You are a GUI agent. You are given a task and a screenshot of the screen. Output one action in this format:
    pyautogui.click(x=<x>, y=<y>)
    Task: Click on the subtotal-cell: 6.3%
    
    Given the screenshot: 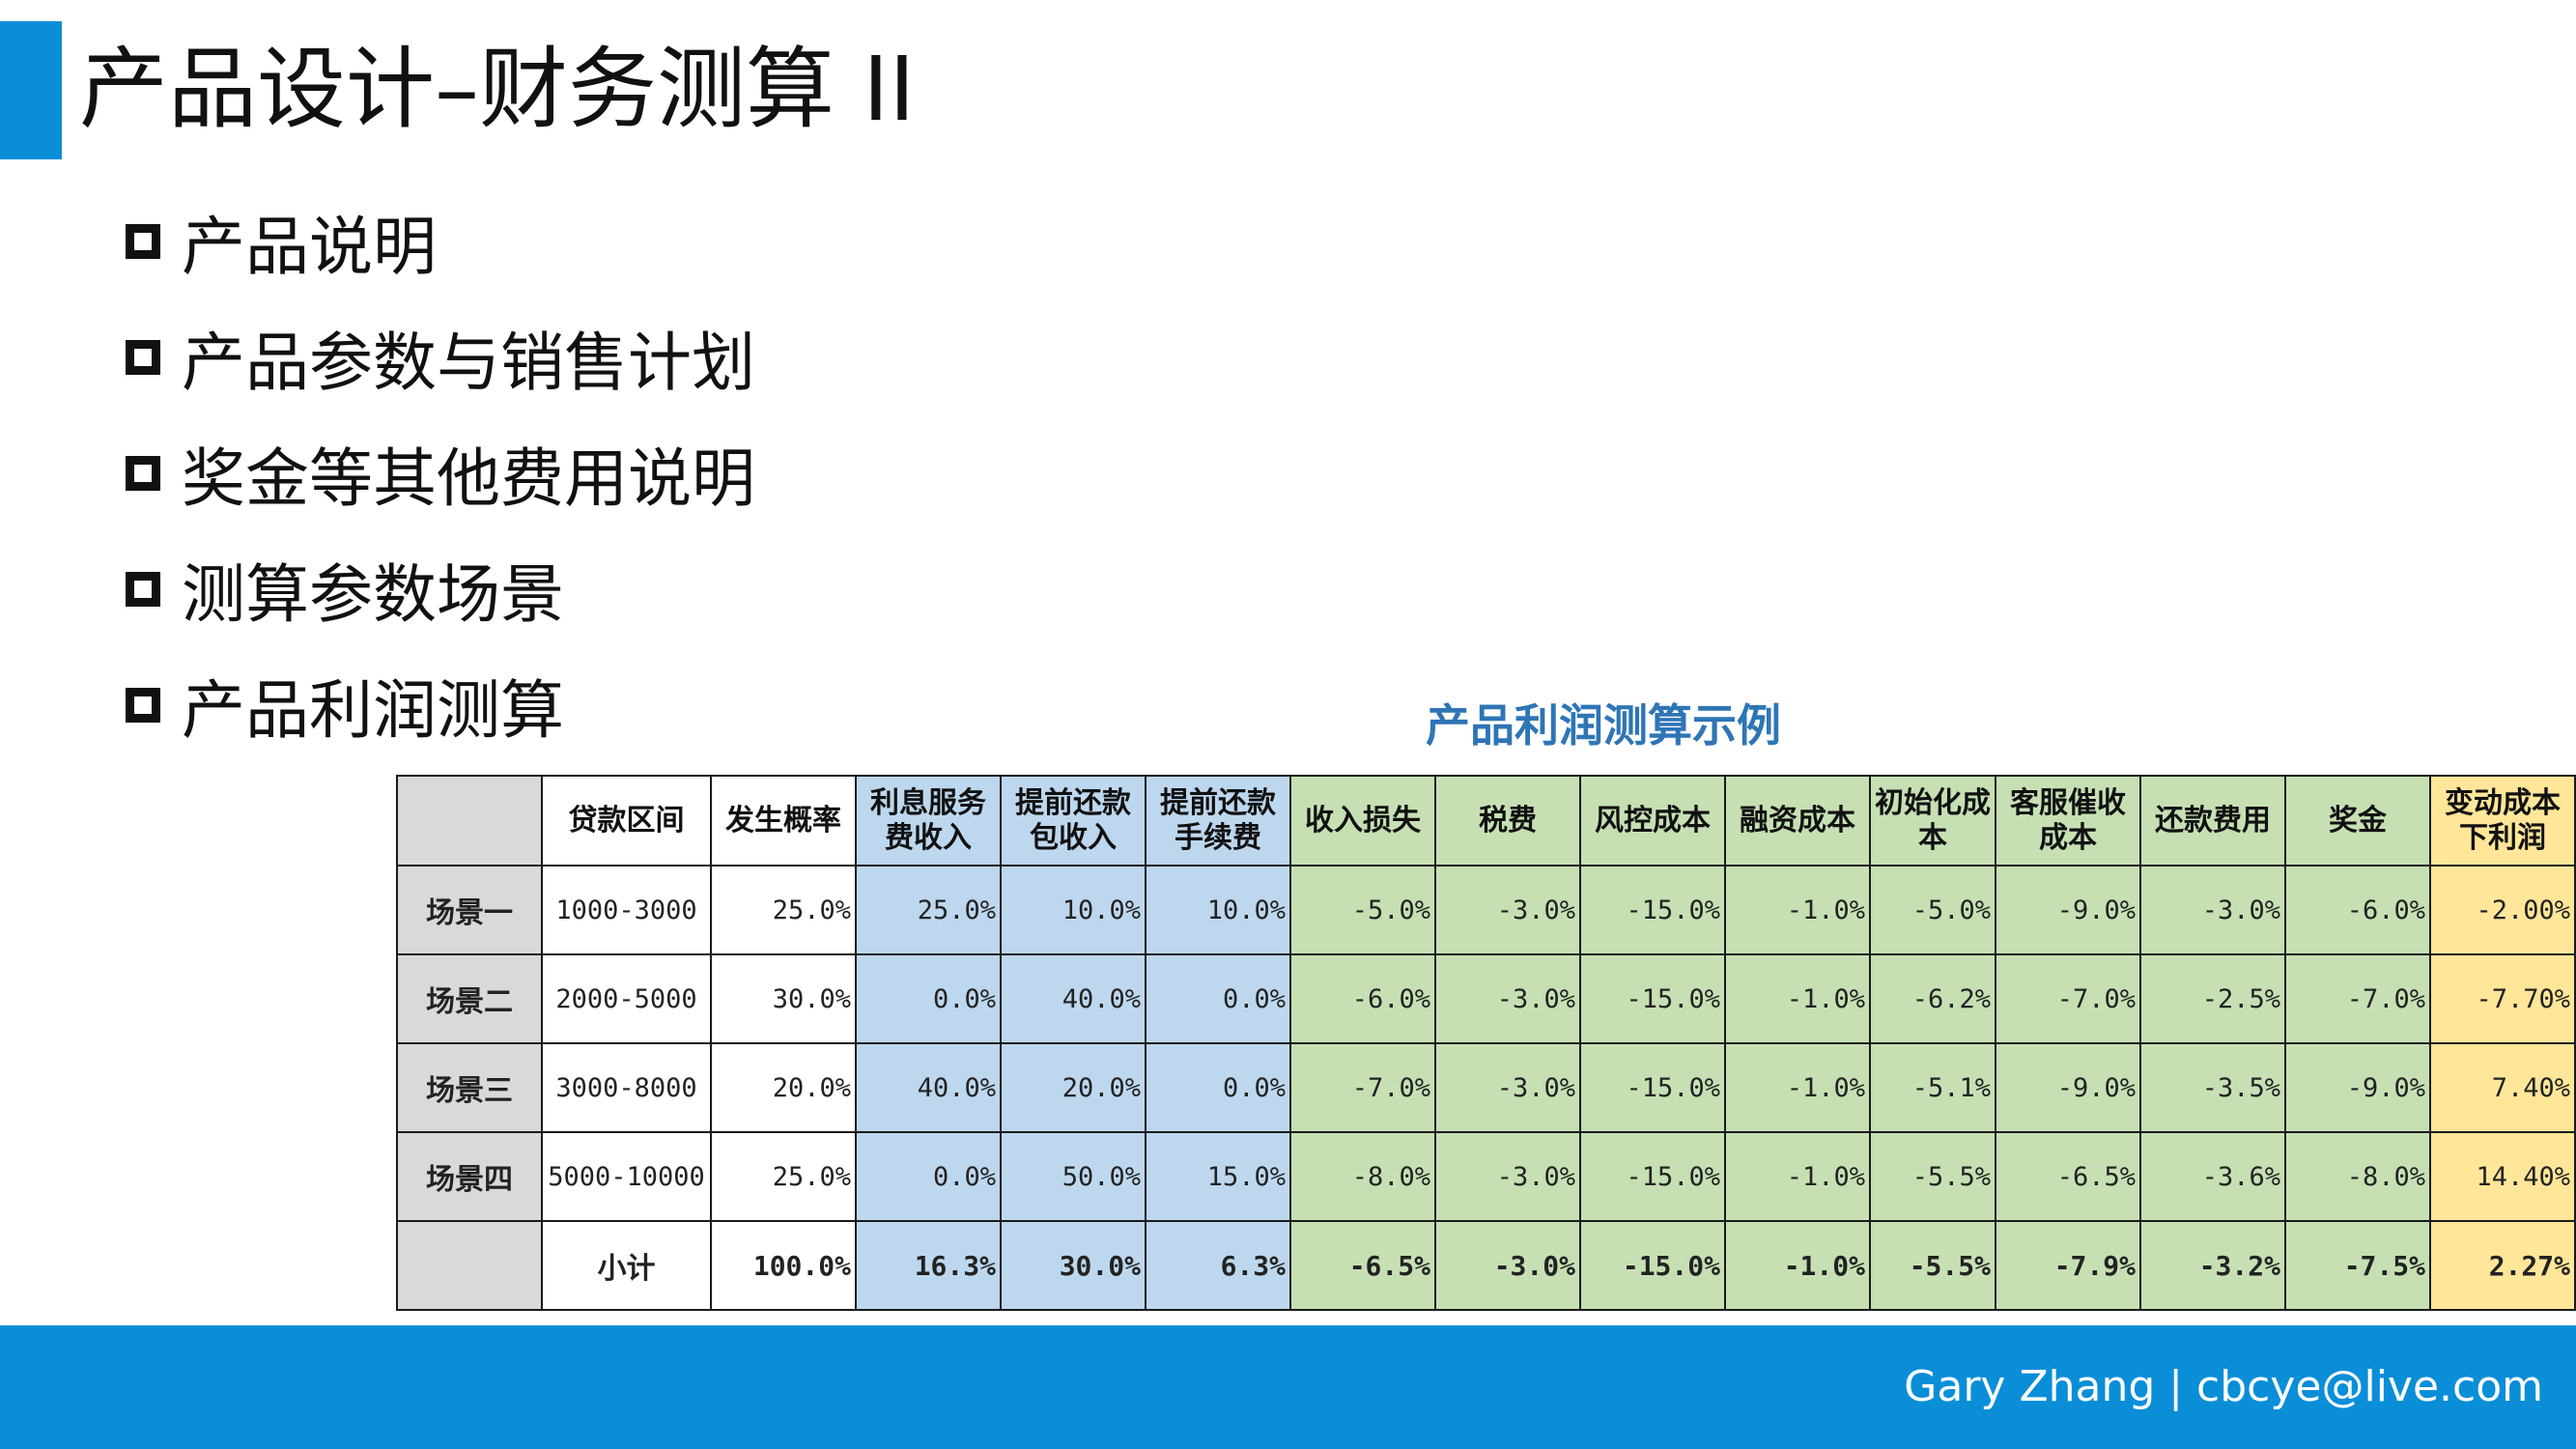 What is the action you would take?
    pyautogui.click(x=1218, y=1265)
    